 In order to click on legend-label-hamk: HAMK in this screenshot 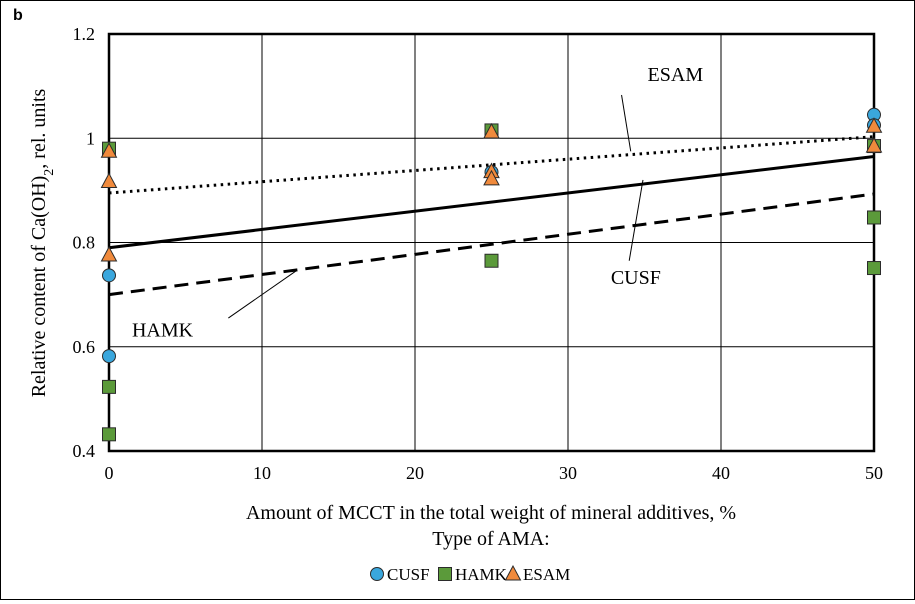, I will do `click(481, 574)`.